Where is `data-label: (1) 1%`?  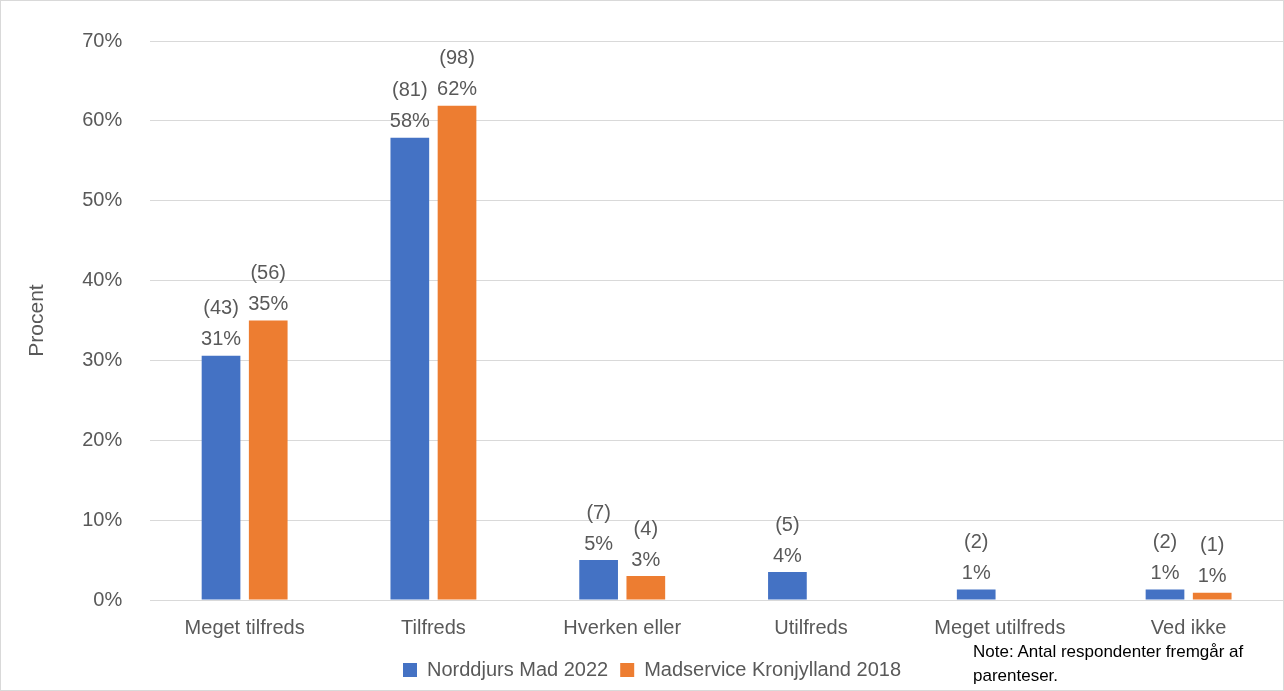
data-label: (1) 1% is located at coordinates (1212, 560).